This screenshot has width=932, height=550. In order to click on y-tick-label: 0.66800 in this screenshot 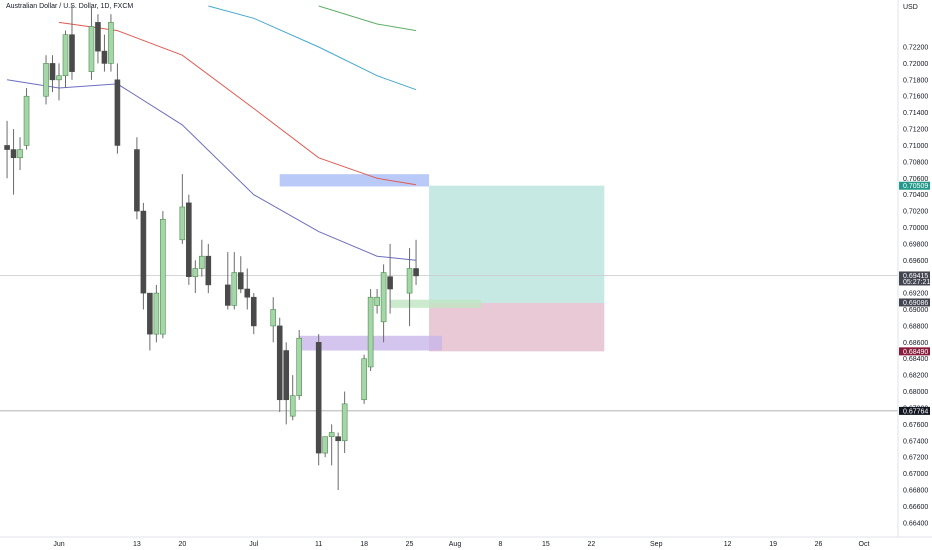, I will do `click(915, 490)`.